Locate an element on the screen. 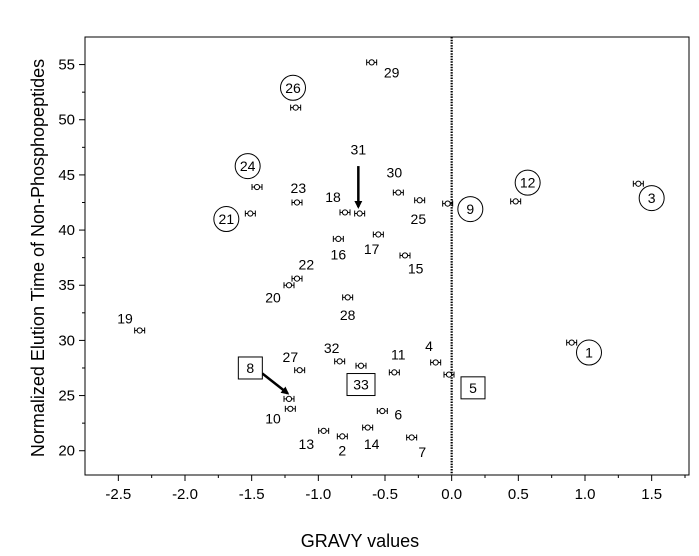  y-tick-label: 55 is located at coordinates (66, 65).